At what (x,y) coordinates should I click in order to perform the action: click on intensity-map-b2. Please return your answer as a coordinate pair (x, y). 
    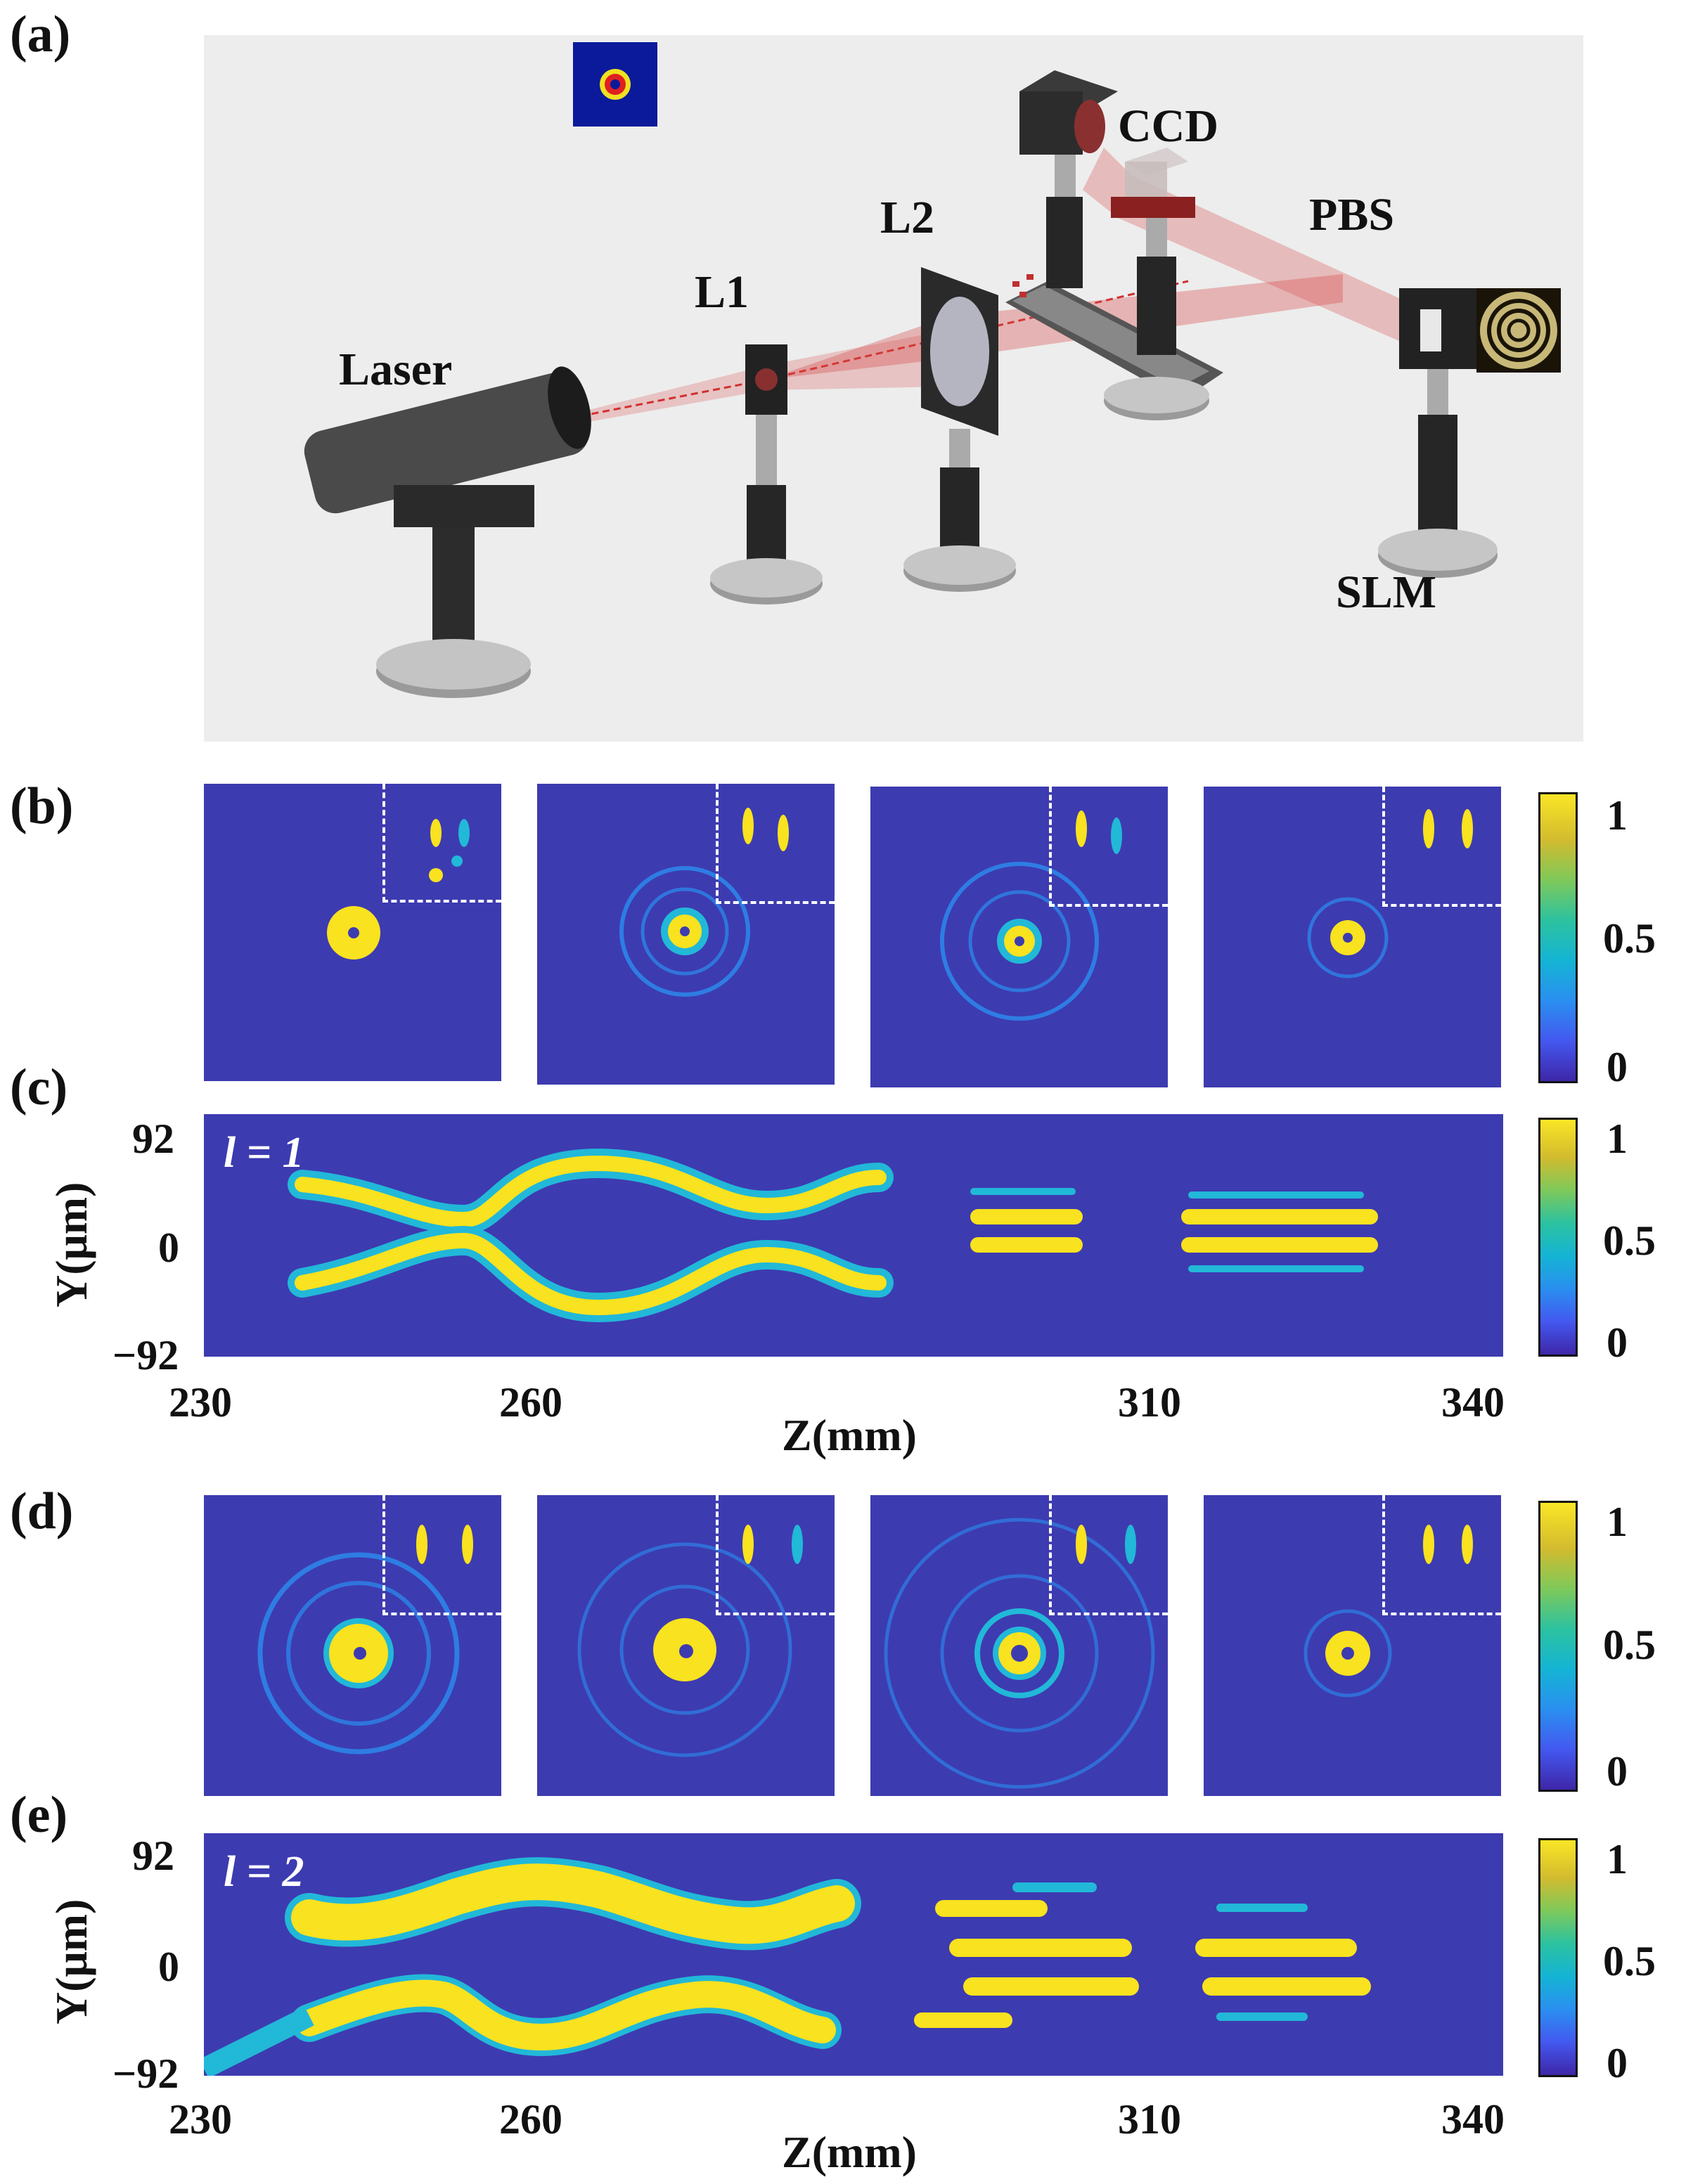
    Looking at the image, I should click on (686, 934).